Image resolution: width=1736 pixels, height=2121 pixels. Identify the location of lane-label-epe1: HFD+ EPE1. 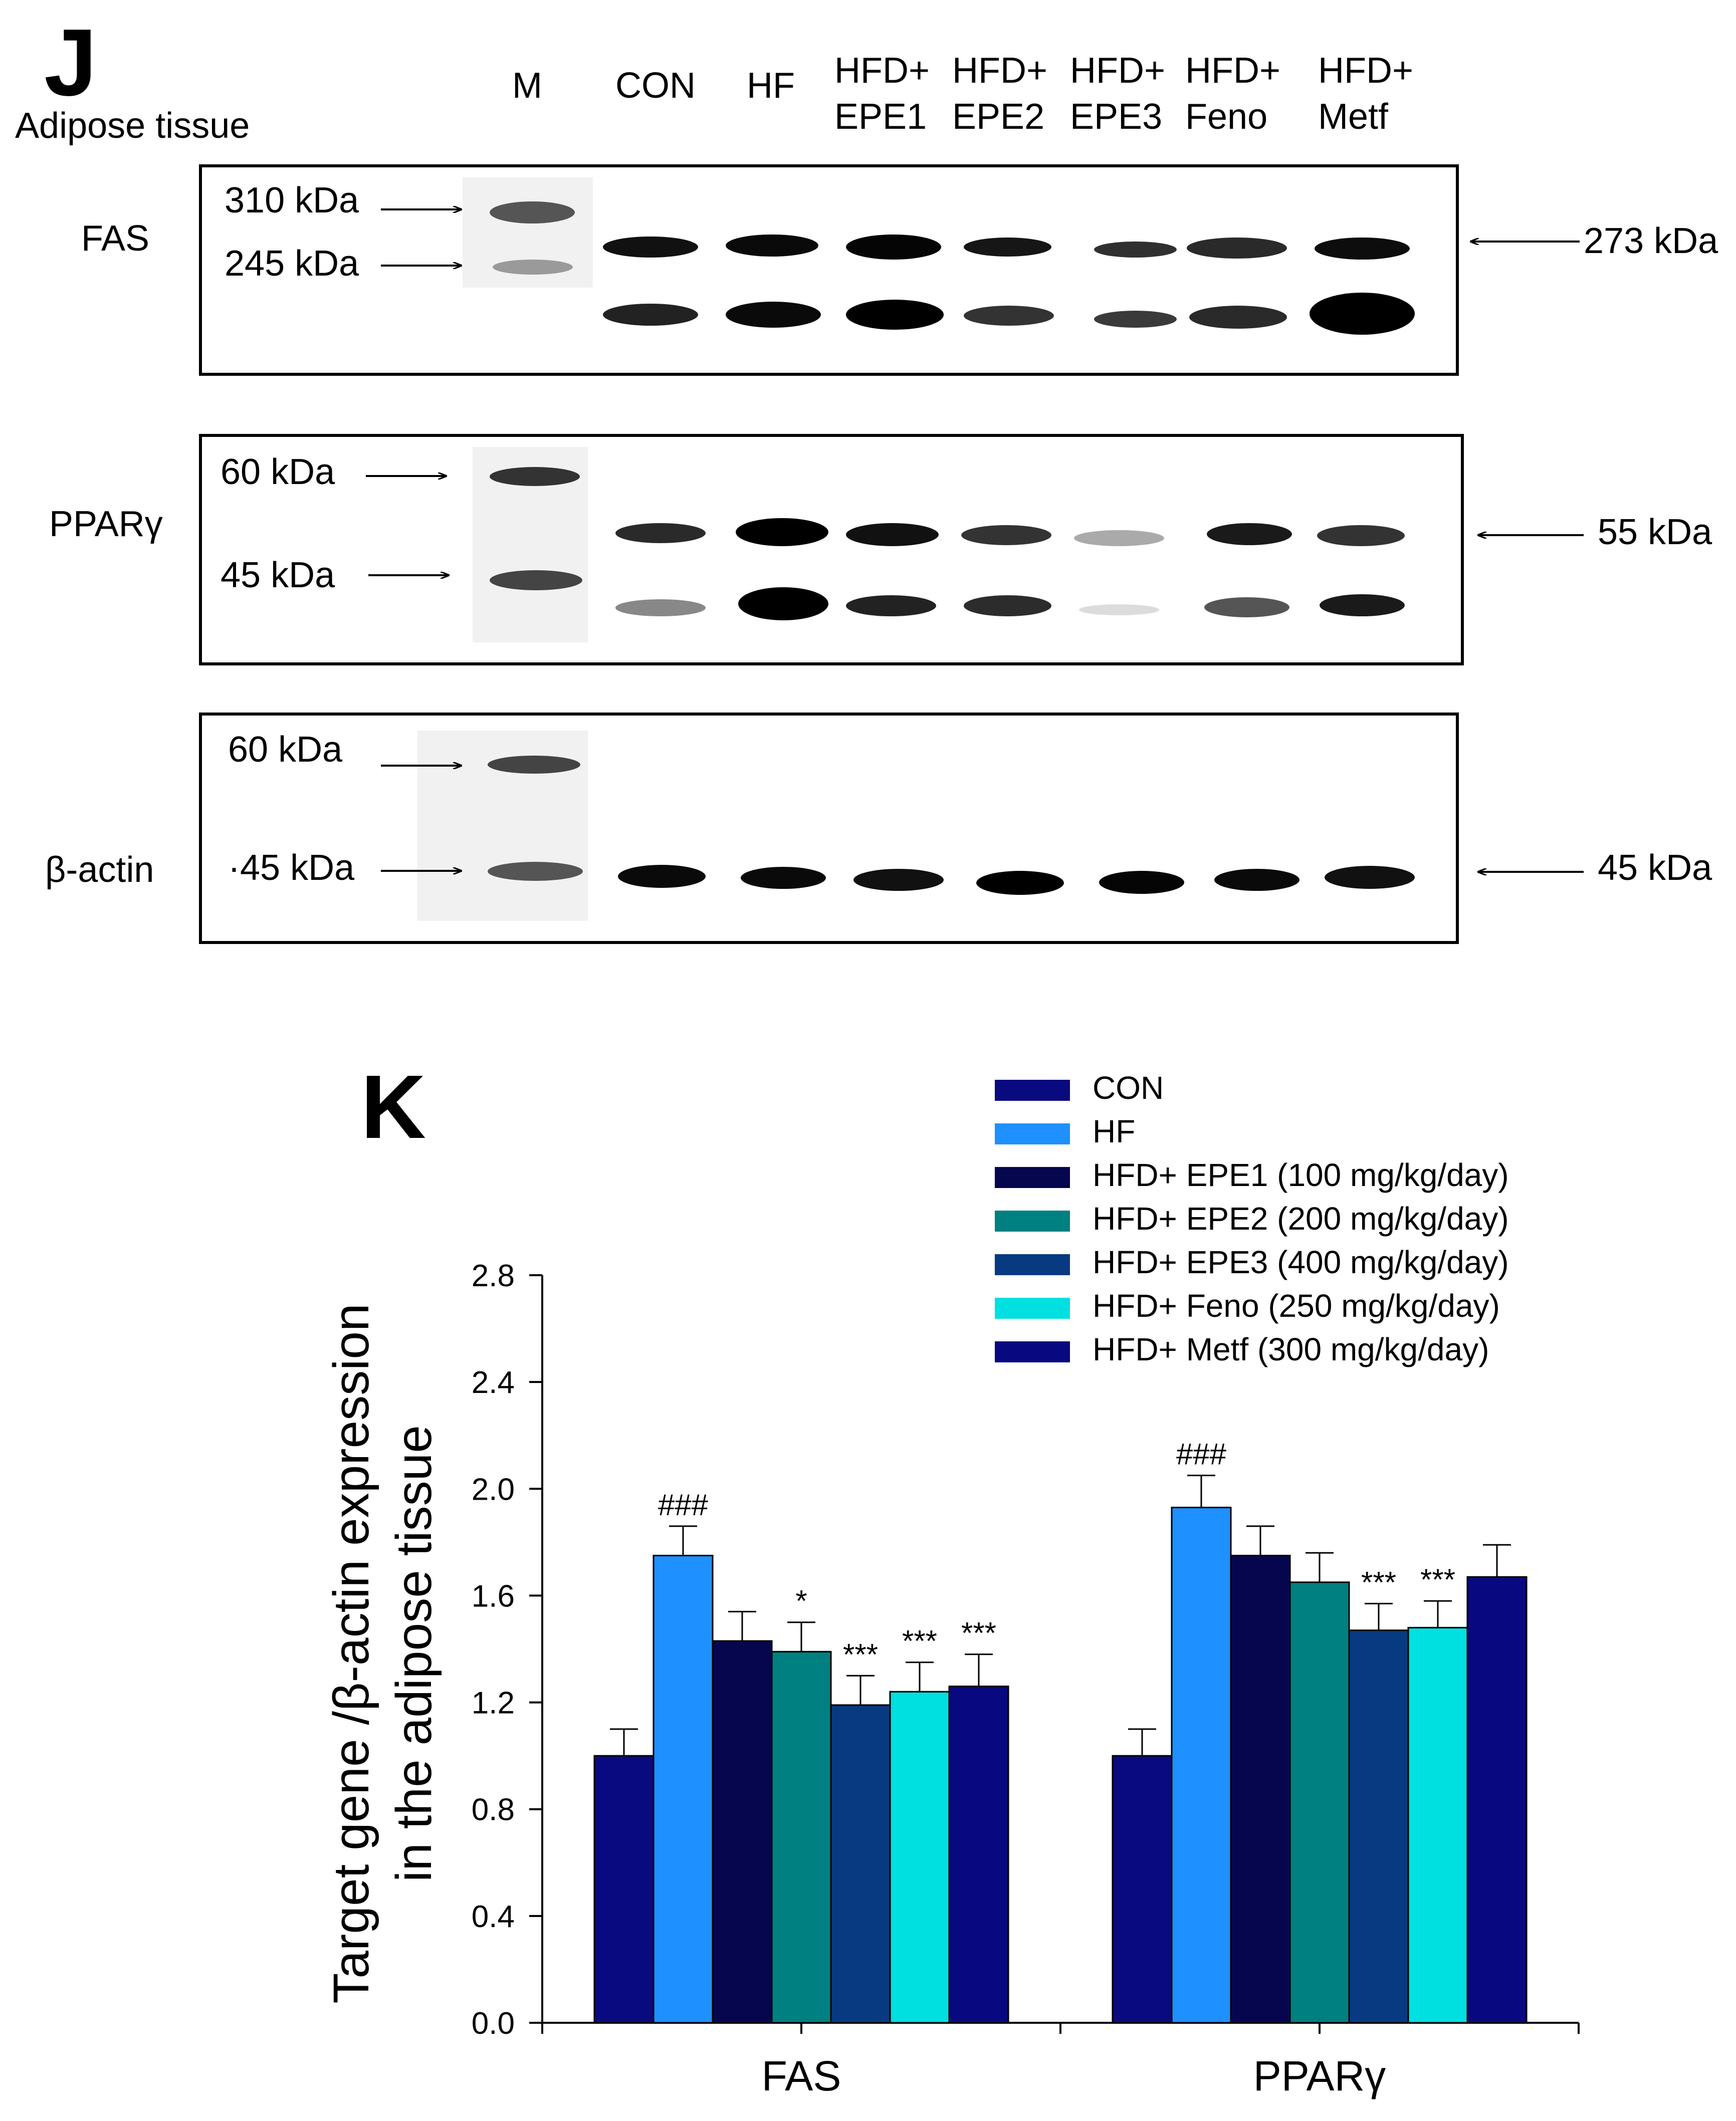
(882, 94).